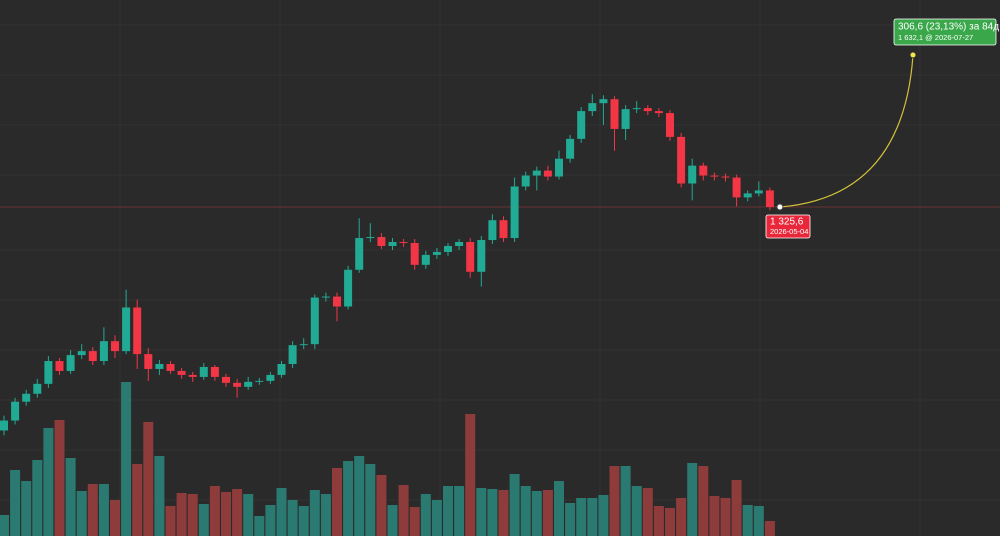  I want to click on target-price-label: 1 632,1 @ 2026-07-27, so click(935, 37).